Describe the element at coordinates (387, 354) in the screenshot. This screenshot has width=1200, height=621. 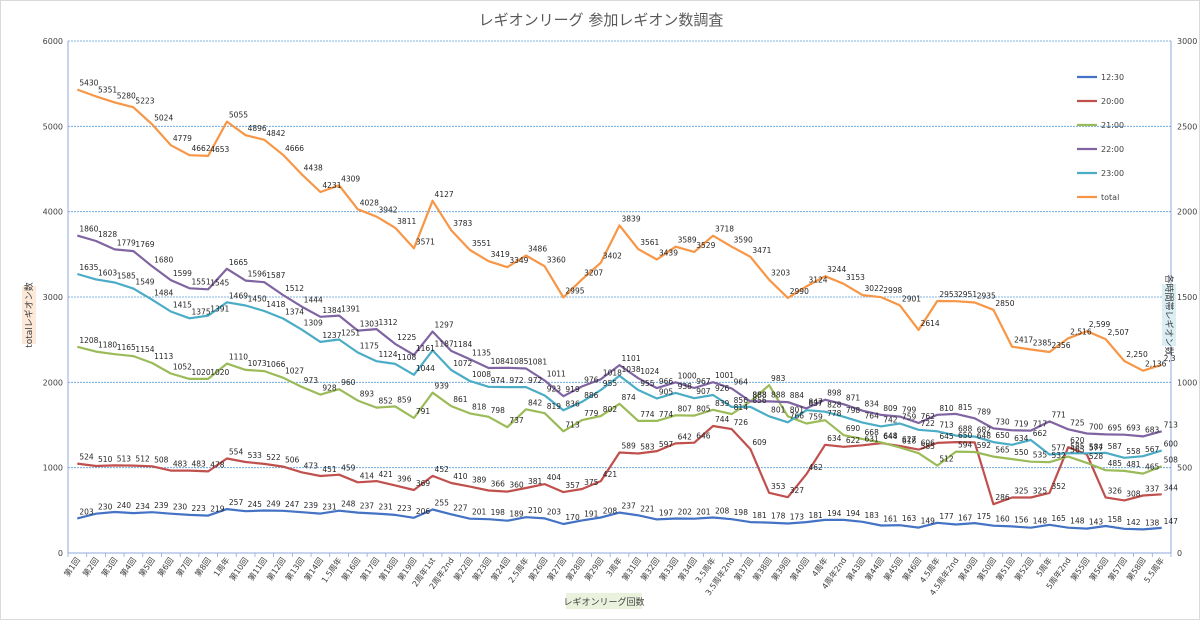
I see `data-label: 1124` at that location.